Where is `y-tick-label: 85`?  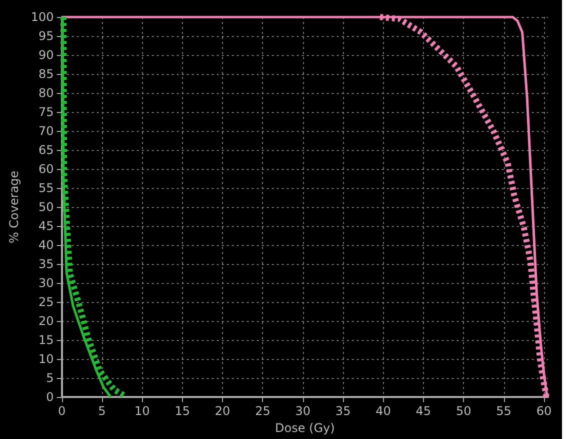
y-tick-label: 85 is located at coordinates (46, 74).